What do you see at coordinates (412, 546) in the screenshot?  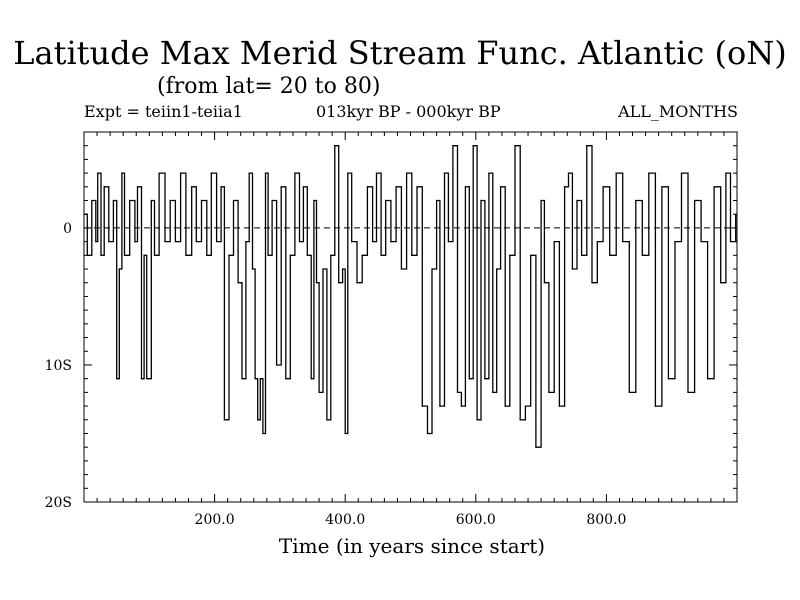 I see `x-axis-label: Time (in years since start)` at bounding box center [412, 546].